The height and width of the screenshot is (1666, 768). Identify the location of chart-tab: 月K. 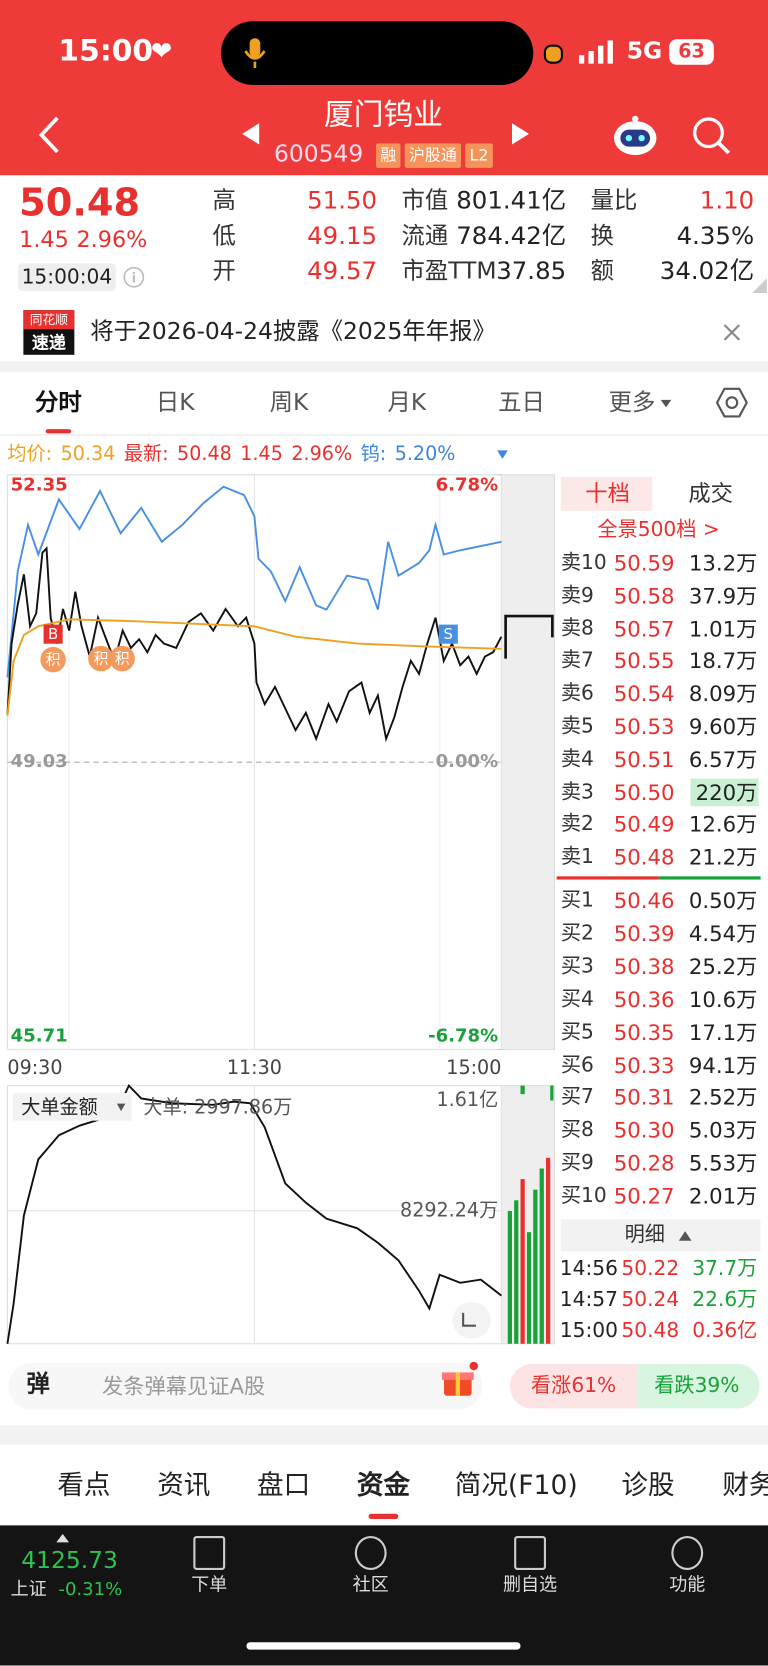
(407, 403).